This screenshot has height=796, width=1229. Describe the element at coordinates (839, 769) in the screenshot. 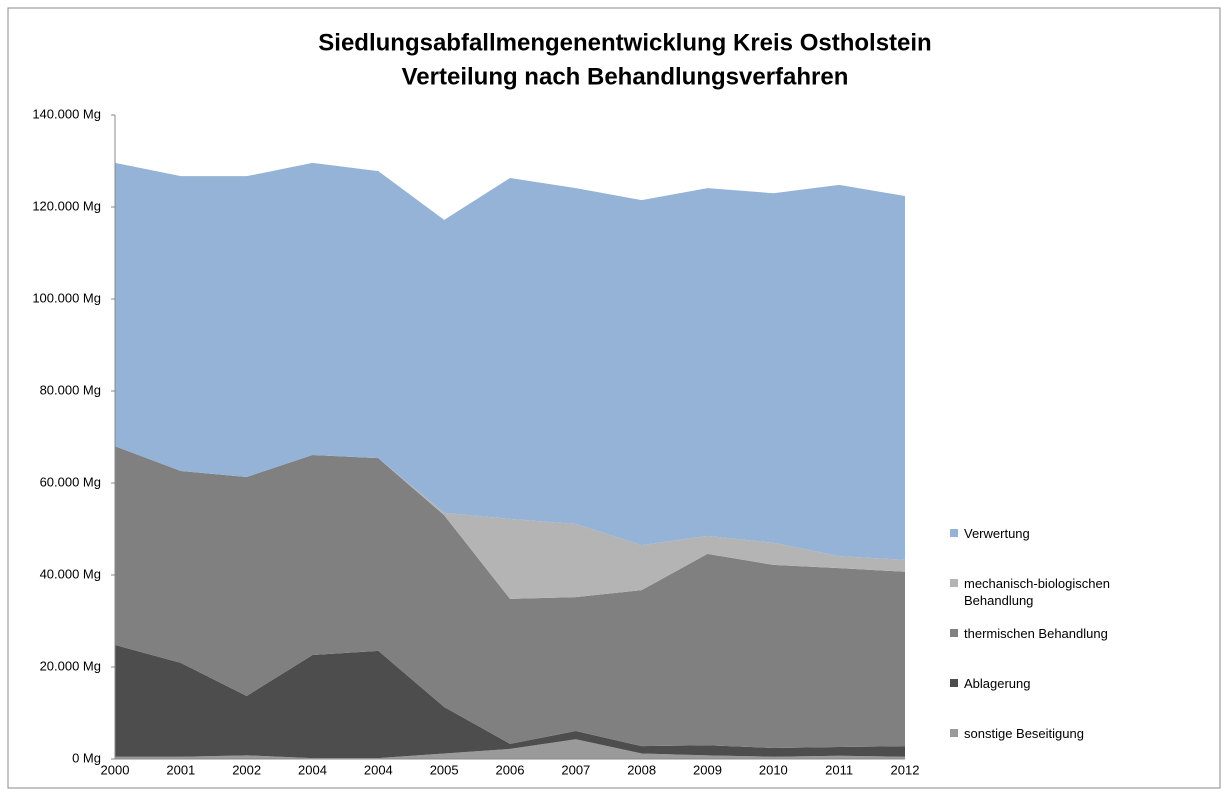

I see `x-tick-label: 2011` at that location.